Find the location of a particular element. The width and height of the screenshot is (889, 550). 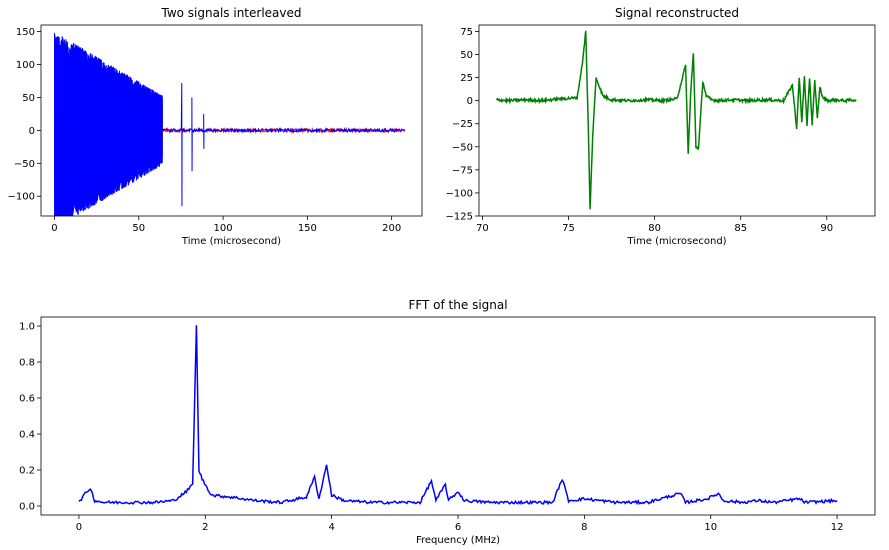

x-tick-label: 10 is located at coordinates (710, 527).